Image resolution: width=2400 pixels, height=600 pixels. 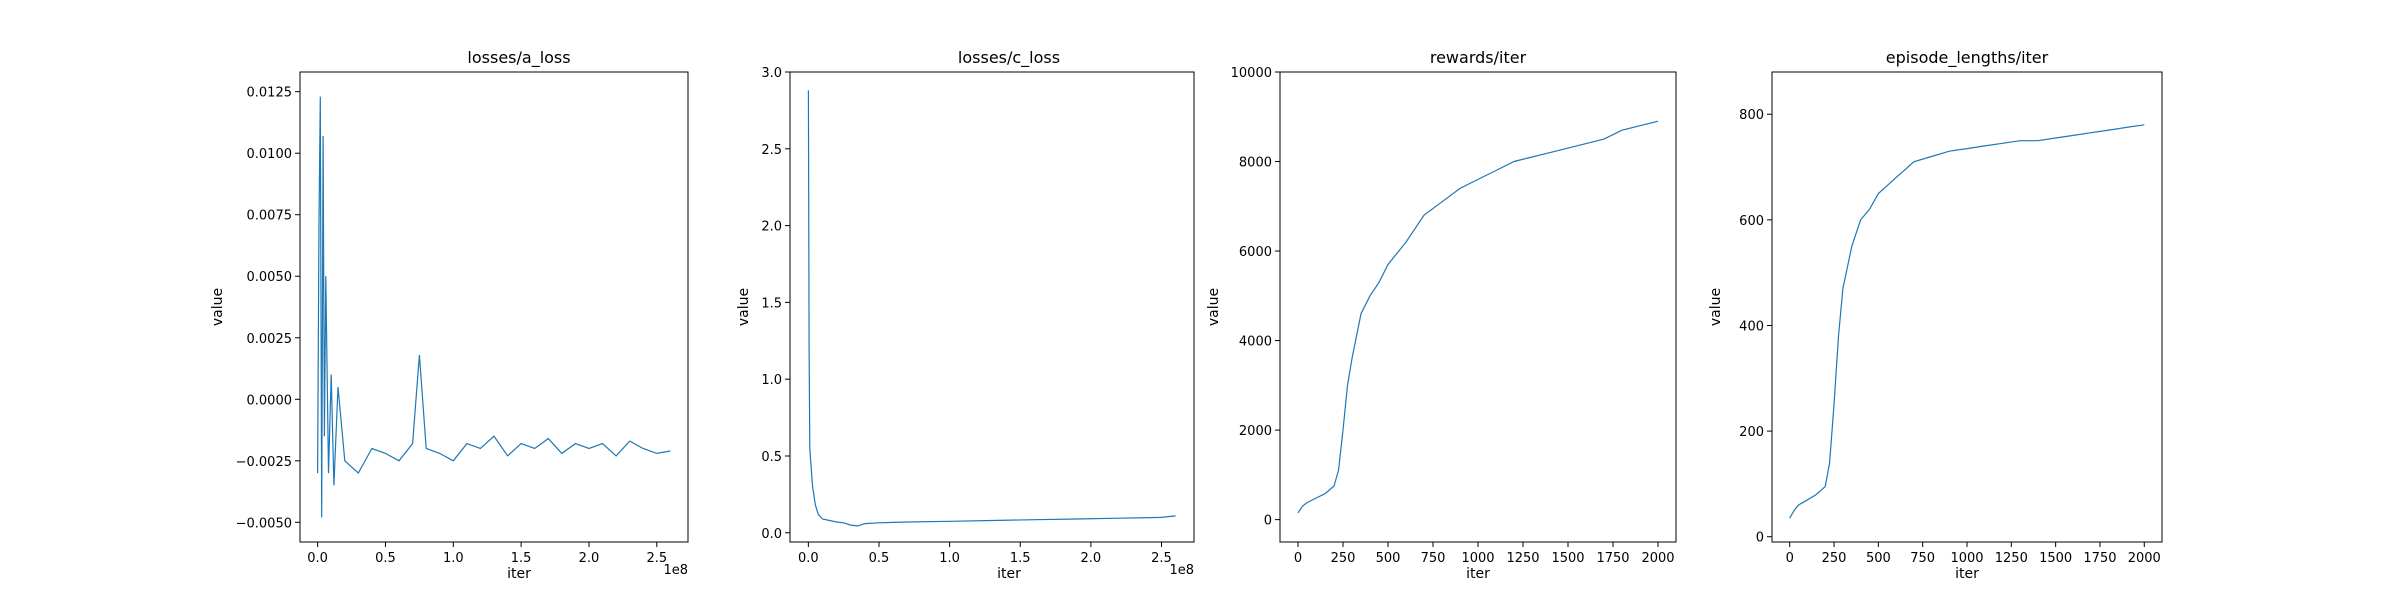 What do you see at coordinates (1255, 297) in the screenshot?
I see `y-ticks: 0 2000 4000 6000 8000 10000` at bounding box center [1255, 297].